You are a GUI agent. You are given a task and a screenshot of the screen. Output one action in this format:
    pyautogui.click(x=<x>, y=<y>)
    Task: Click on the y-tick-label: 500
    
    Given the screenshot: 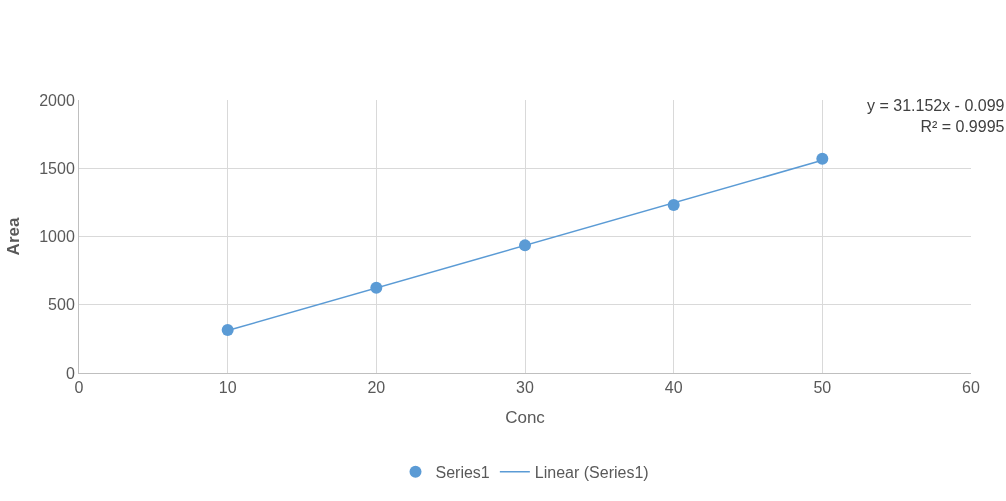 What is the action you would take?
    pyautogui.click(x=61, y=305)
    